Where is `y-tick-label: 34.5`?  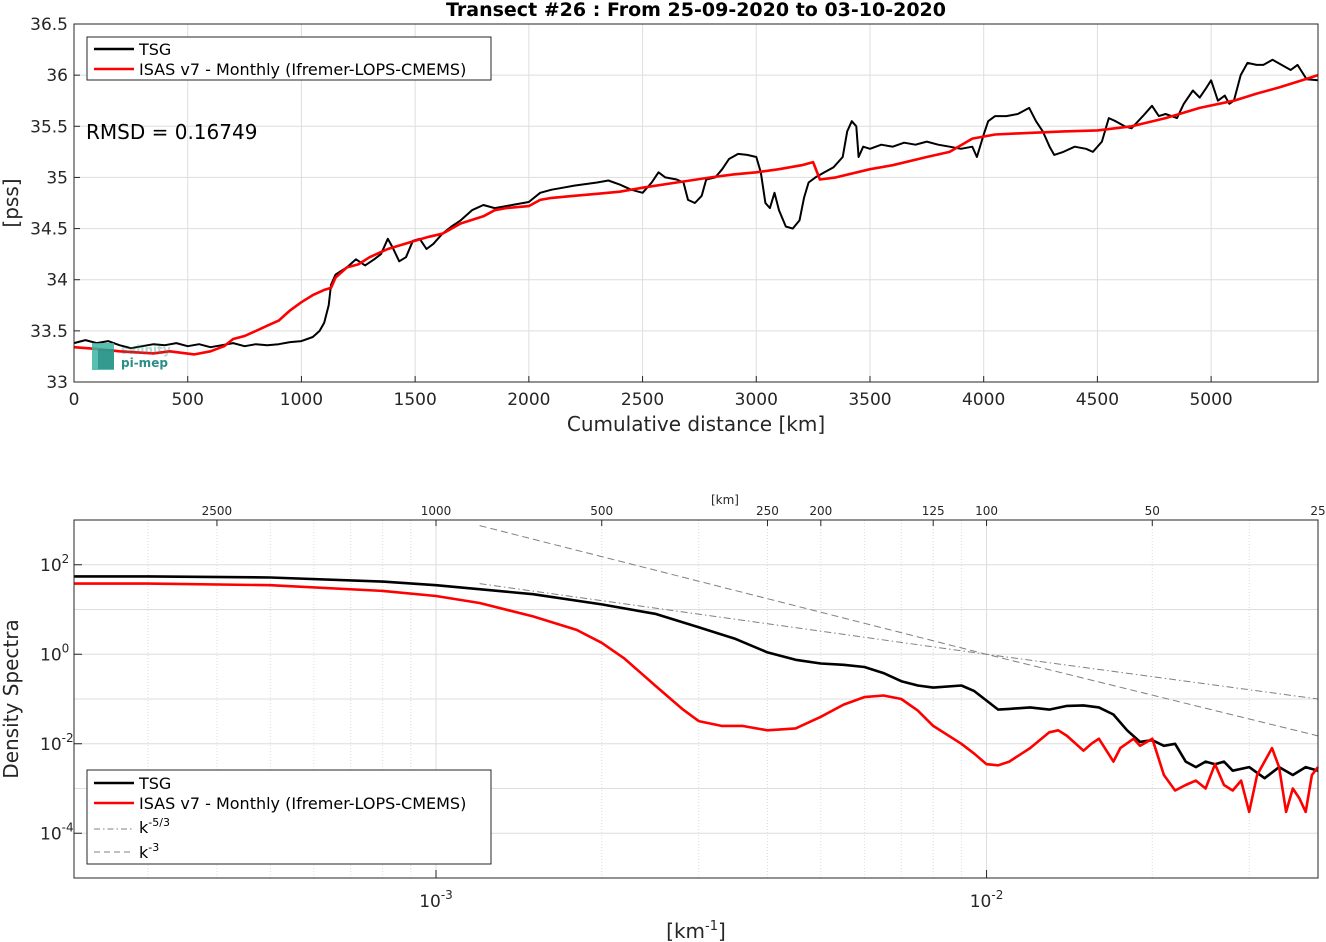
y-tick-label: 34.5 is located at coordinates (49, 230).